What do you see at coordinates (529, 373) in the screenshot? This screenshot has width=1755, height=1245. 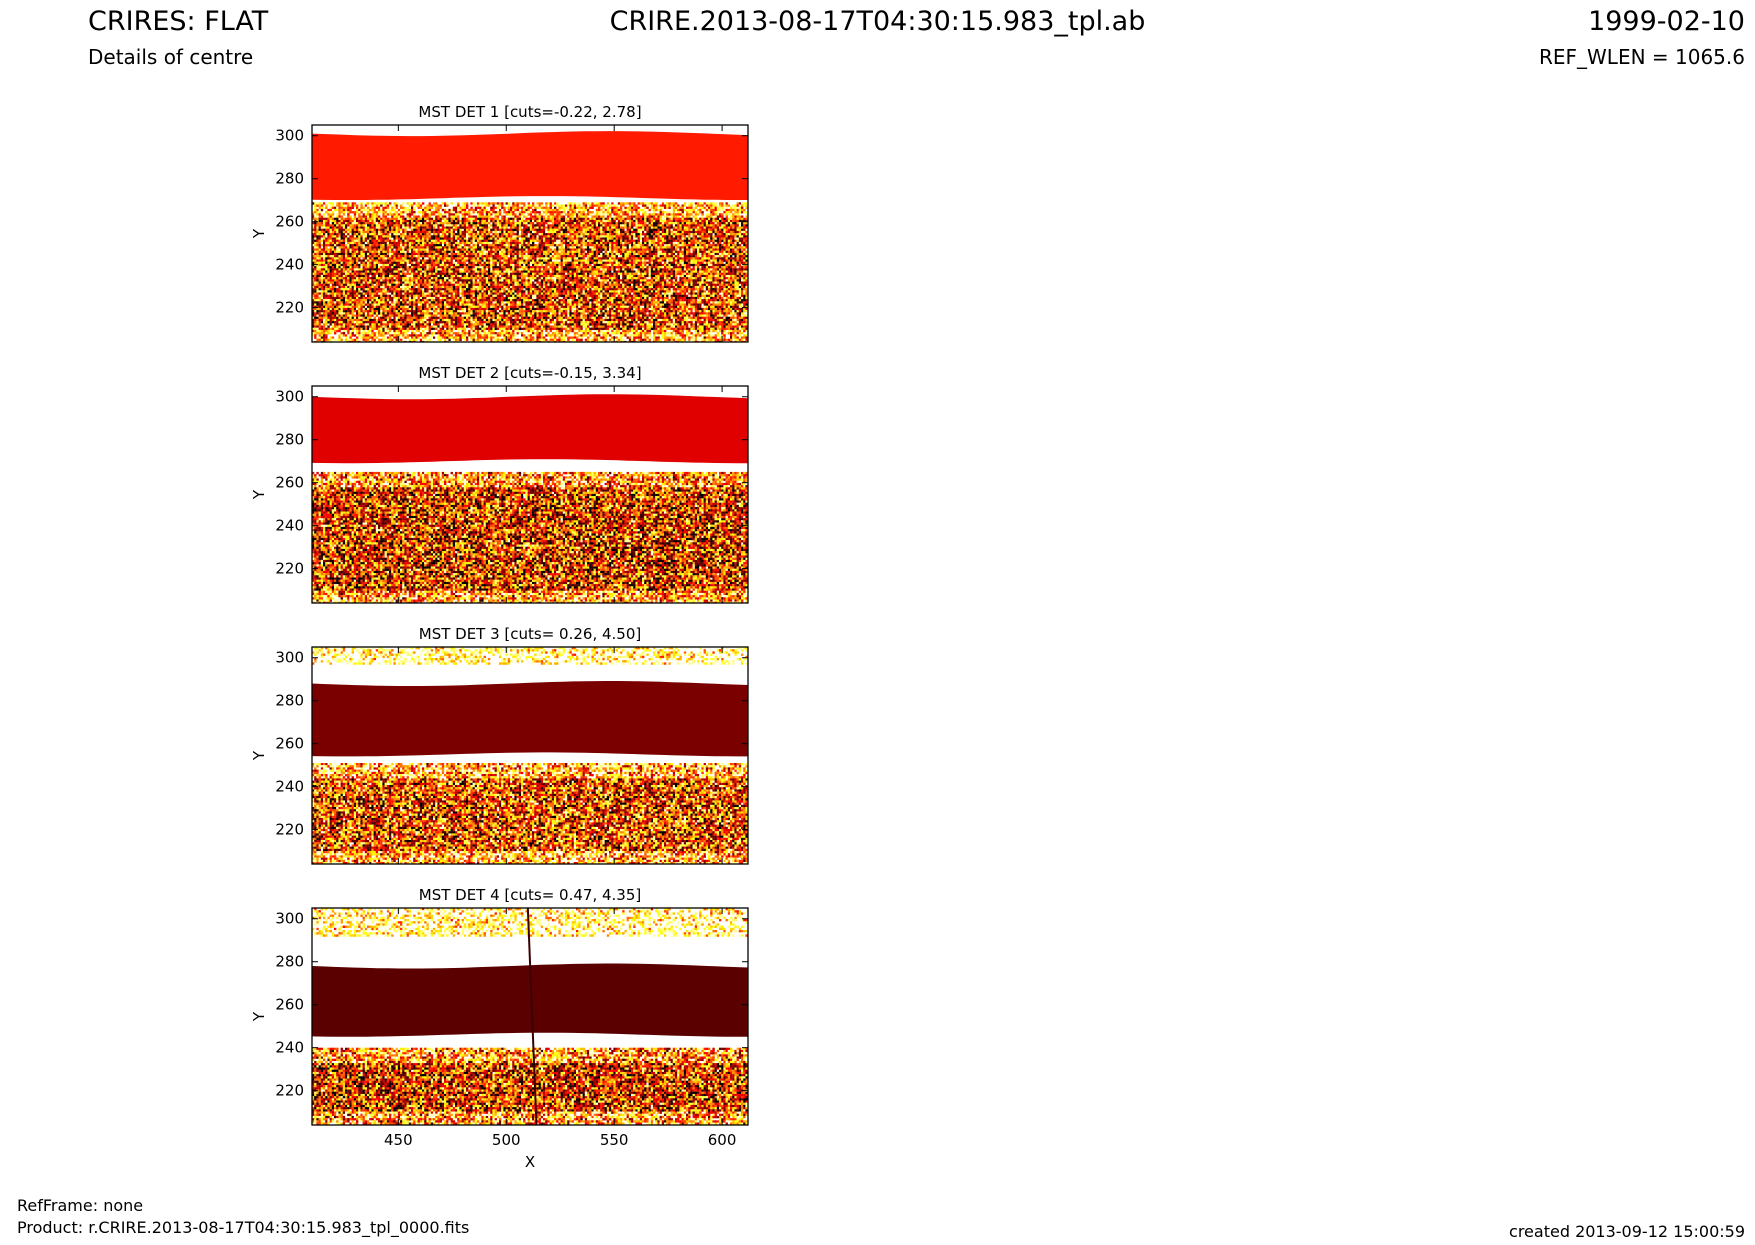 I see `panel-title: MST DET 2 [cuts=-0.15, 3.34]` at bounding box center [529, 373].